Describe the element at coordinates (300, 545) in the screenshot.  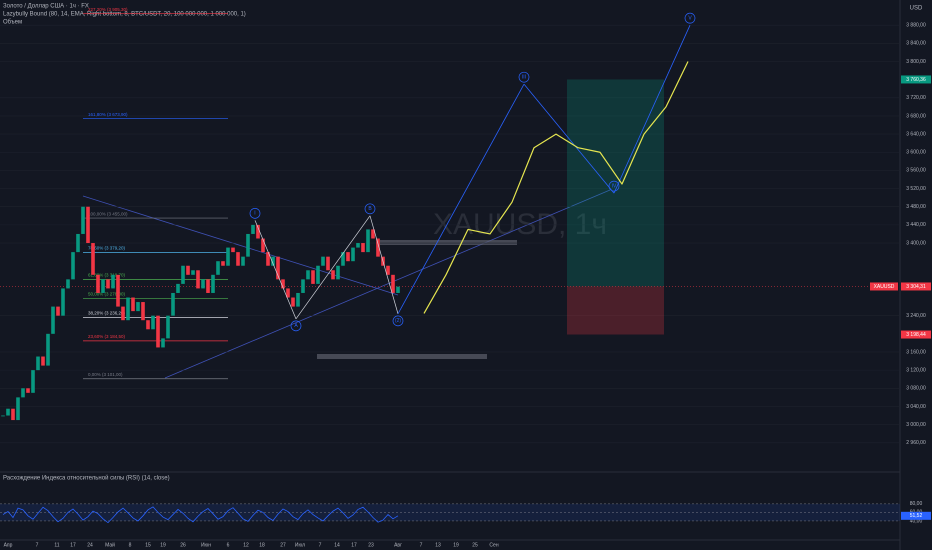
I see `x-tick-label: Июл` at that location.